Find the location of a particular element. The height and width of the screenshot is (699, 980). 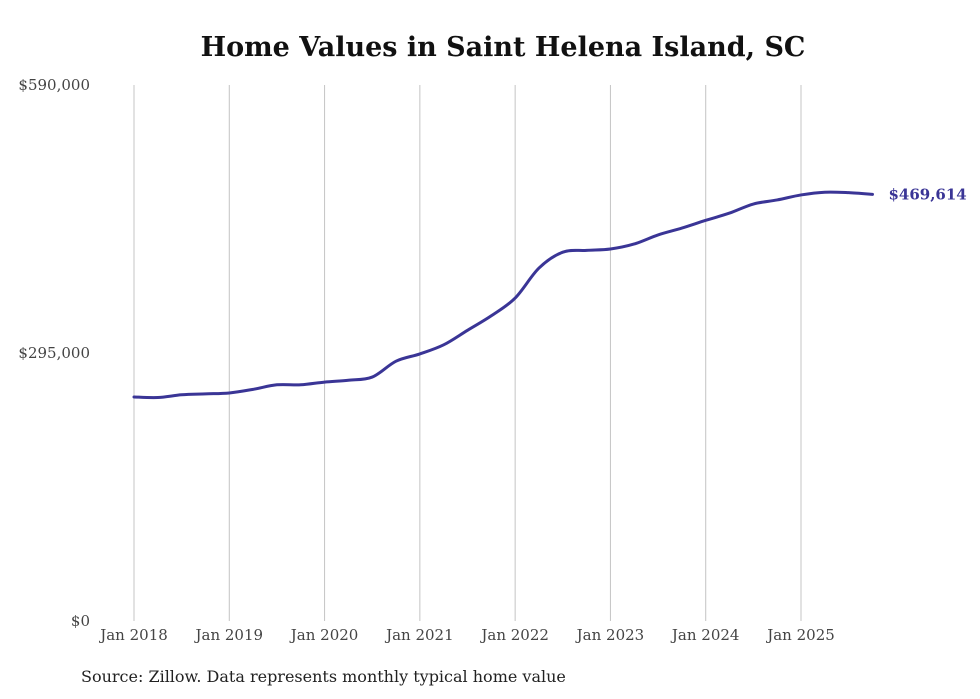

y-tick-label: $0 is located at coordinates (80, 621).